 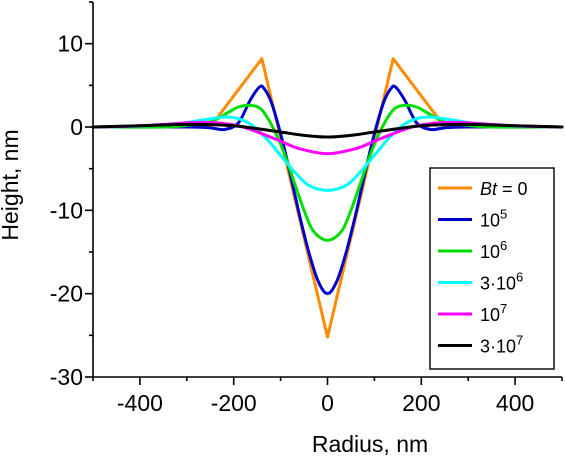 What do you see at coordinates (76, 127) in the screenshot?
I see `y-tick-label: 0` at bounding box center [76, 127].